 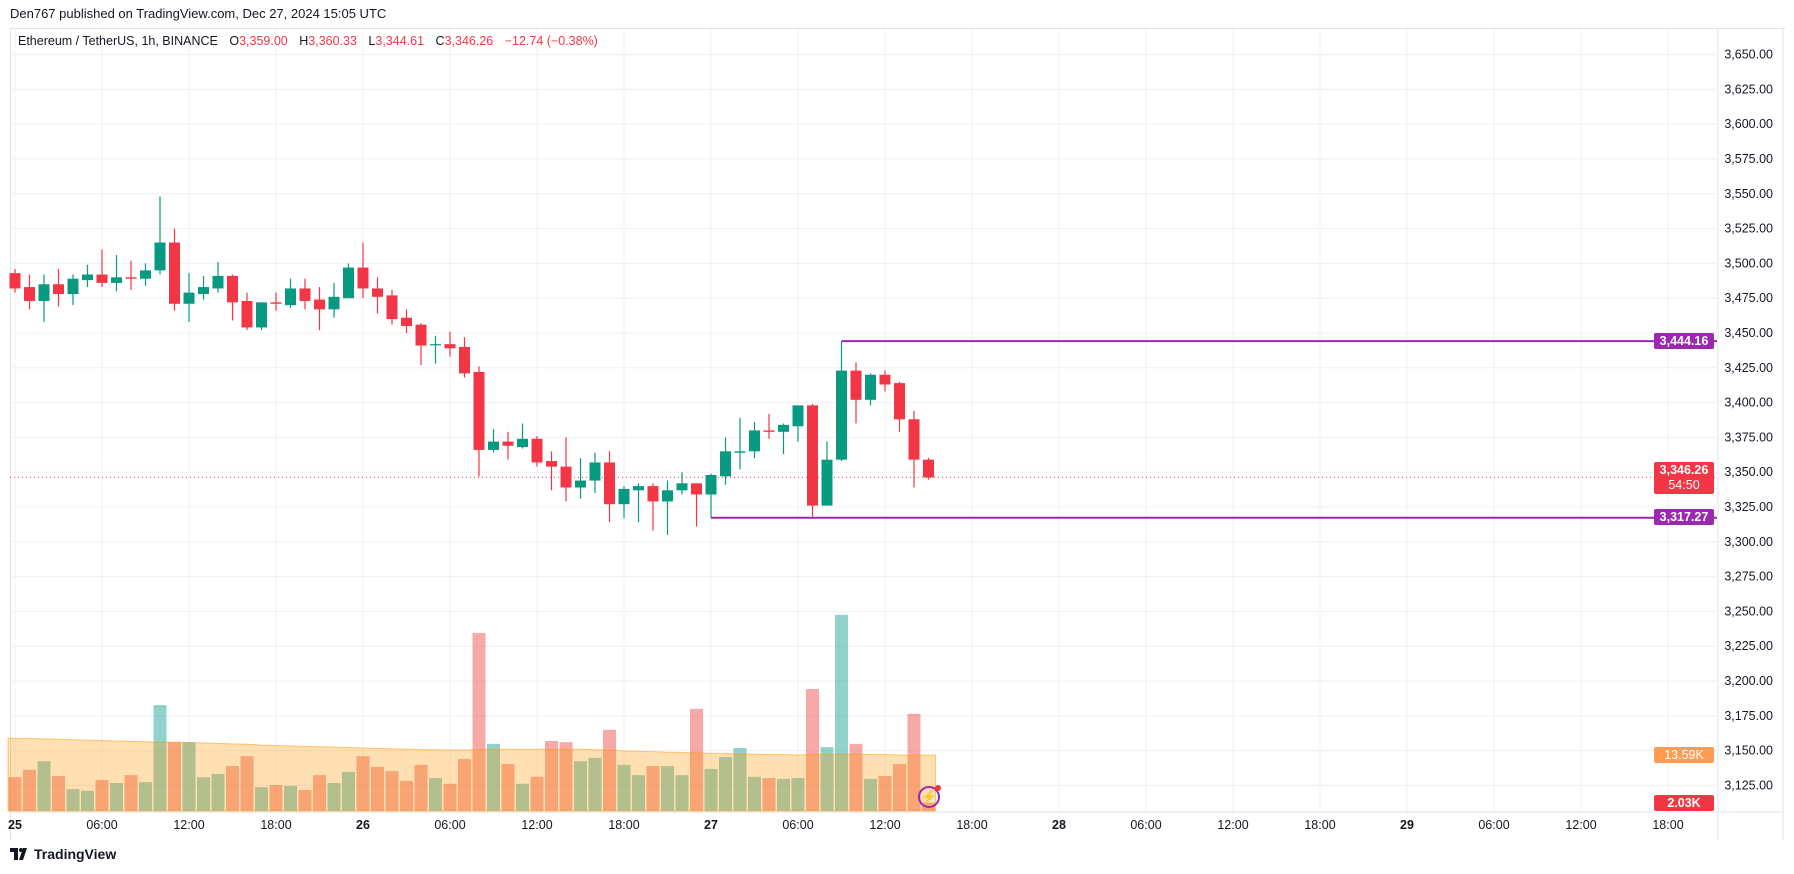 I want to click on time-tick-label: 12:00, so click(x=188, y=825).